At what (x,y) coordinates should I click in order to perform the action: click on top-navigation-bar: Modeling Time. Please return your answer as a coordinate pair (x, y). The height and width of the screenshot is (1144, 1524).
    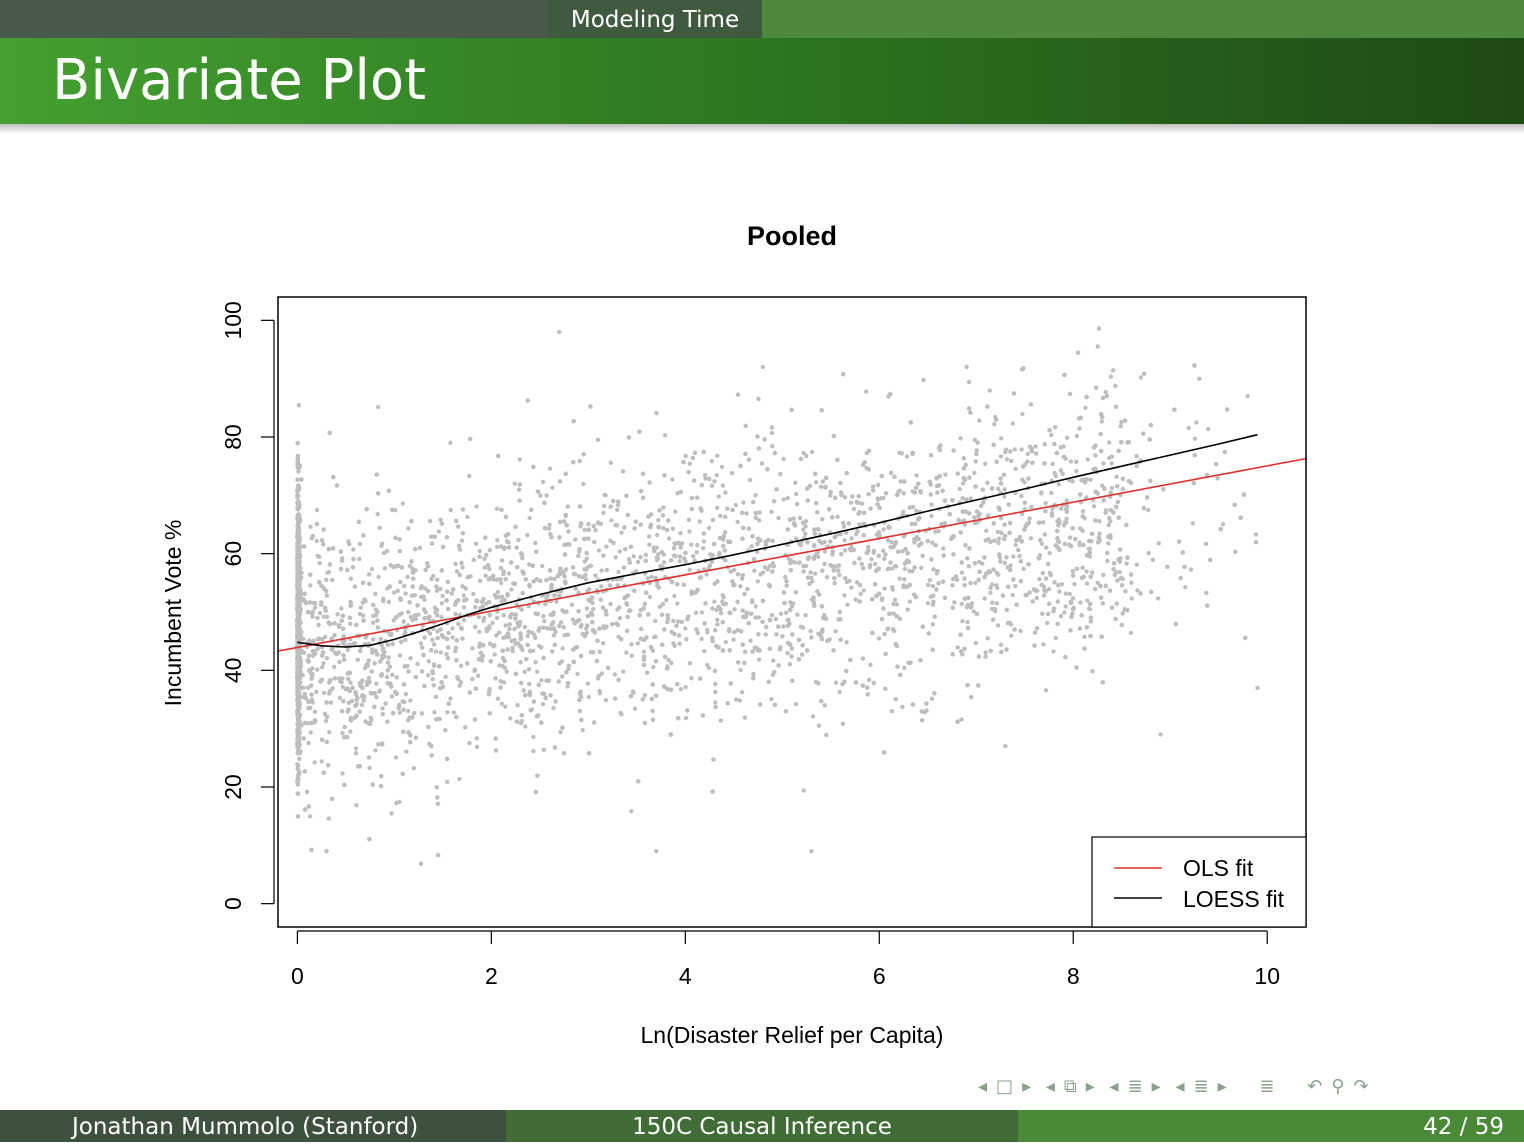
    Looking at the image, I should click on (762, 19).